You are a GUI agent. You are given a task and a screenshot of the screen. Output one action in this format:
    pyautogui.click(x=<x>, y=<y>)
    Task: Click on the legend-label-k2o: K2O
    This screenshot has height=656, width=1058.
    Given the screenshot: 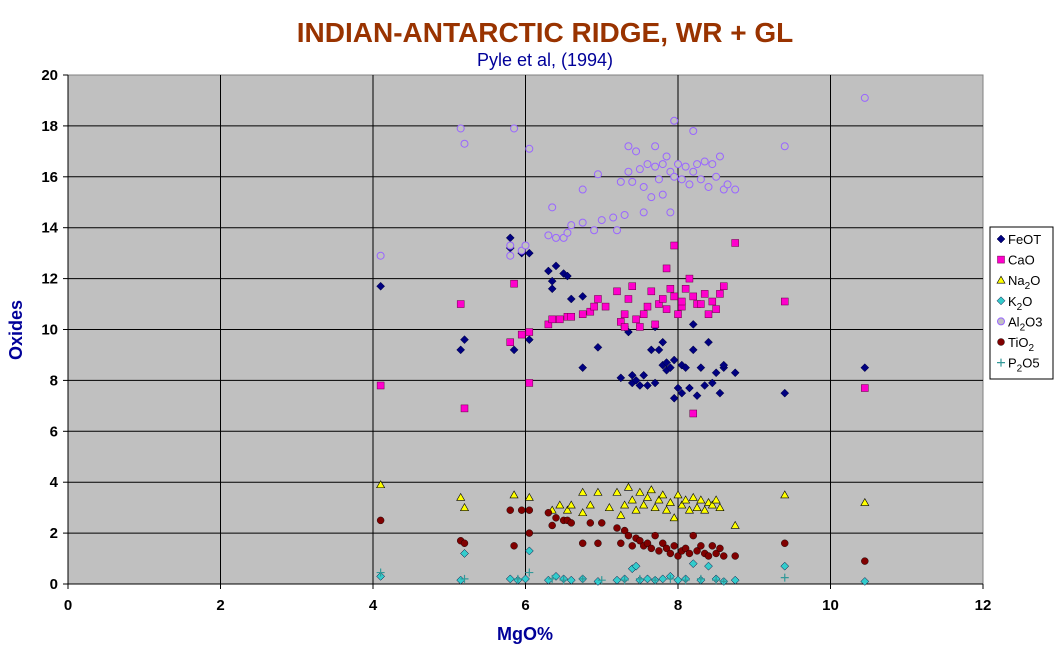 What is the action you would take?
    pyautogui.click(x=1020, y=303)
    